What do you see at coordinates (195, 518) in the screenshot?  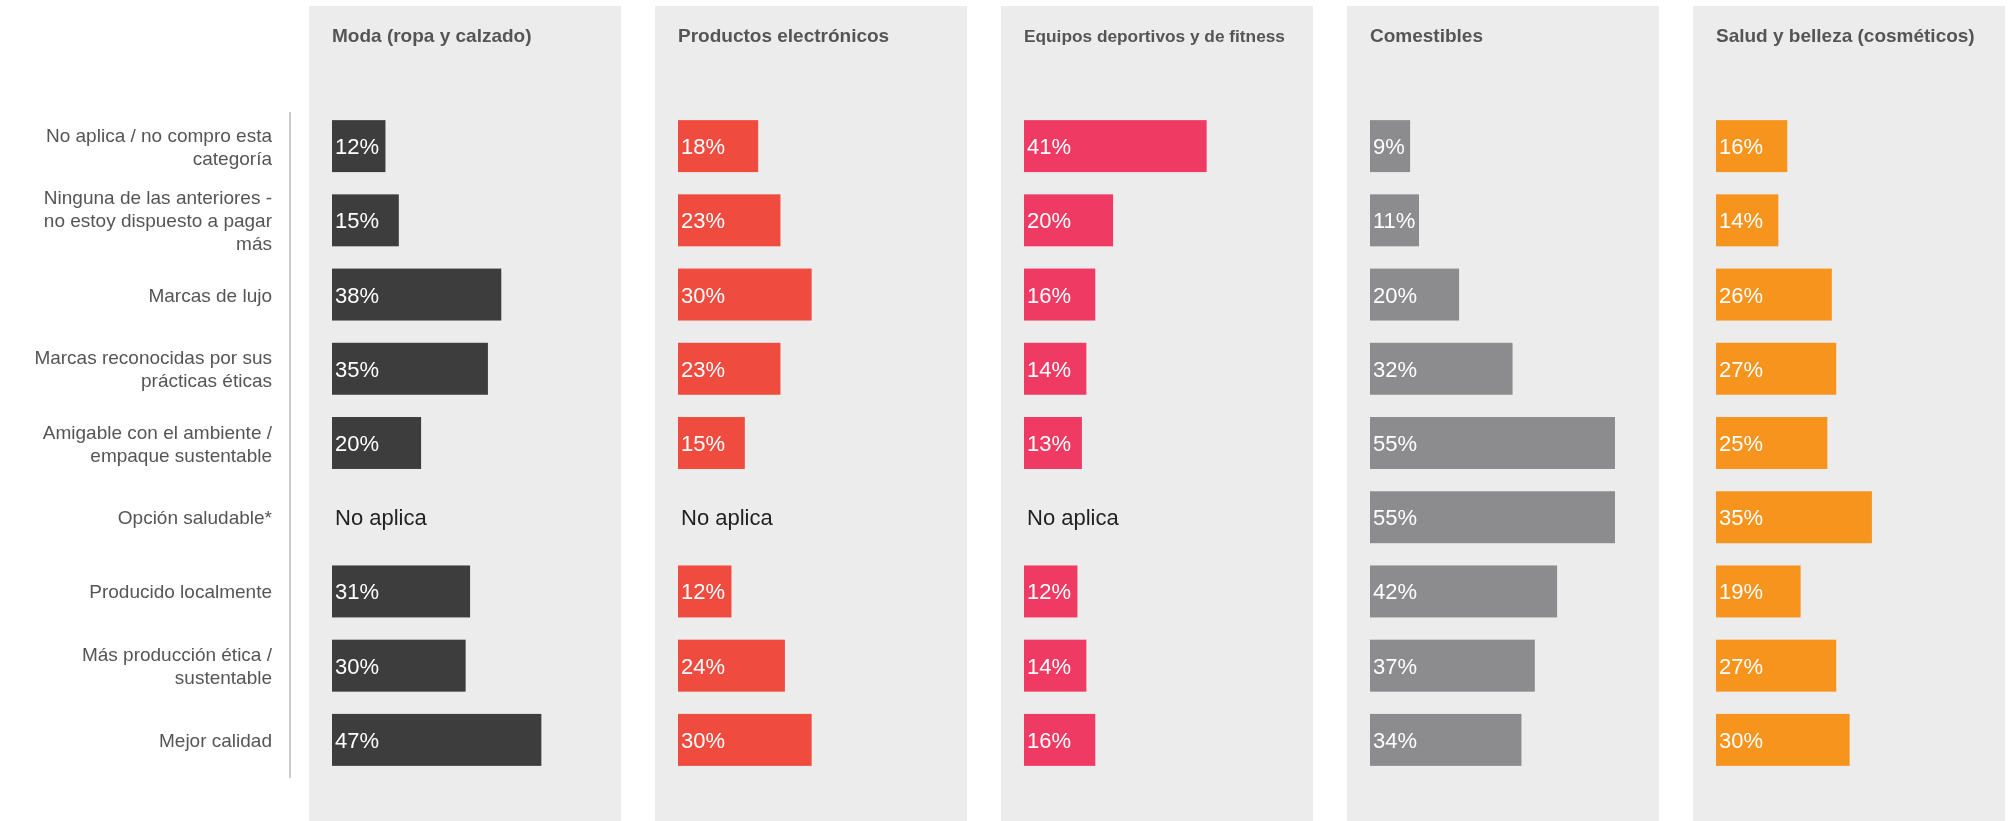 I see `y-tick-label: Opción saludable*` at bounding box center [195, 518].